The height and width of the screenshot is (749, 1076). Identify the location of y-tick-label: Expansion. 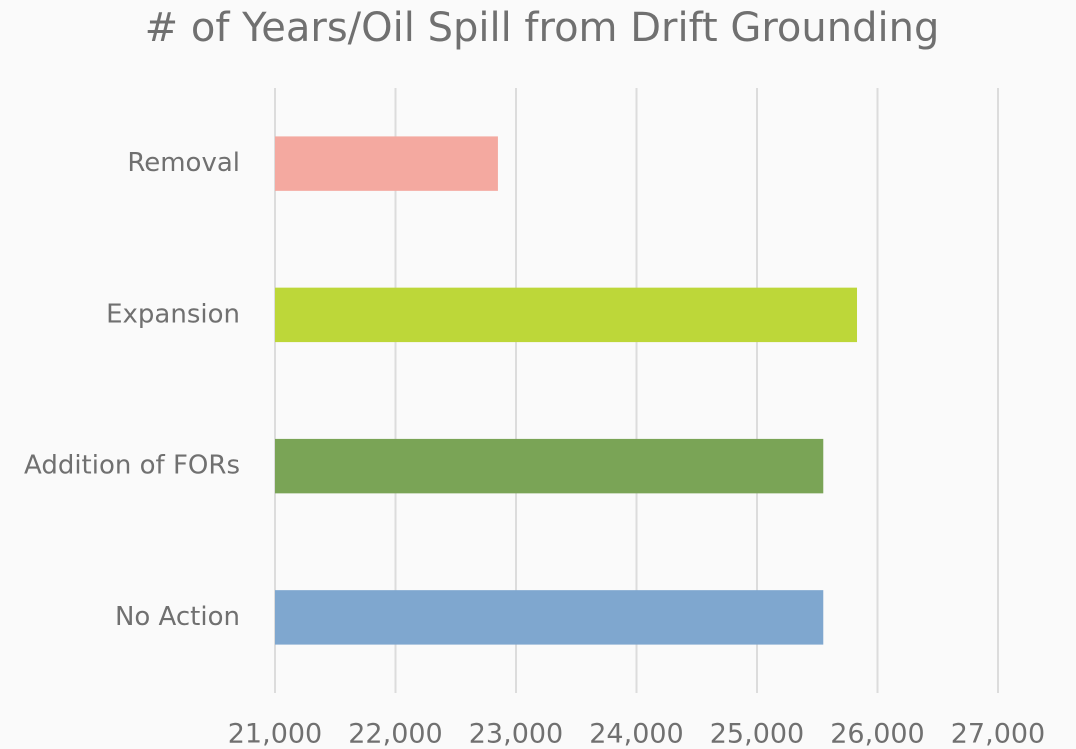
(173, 314).